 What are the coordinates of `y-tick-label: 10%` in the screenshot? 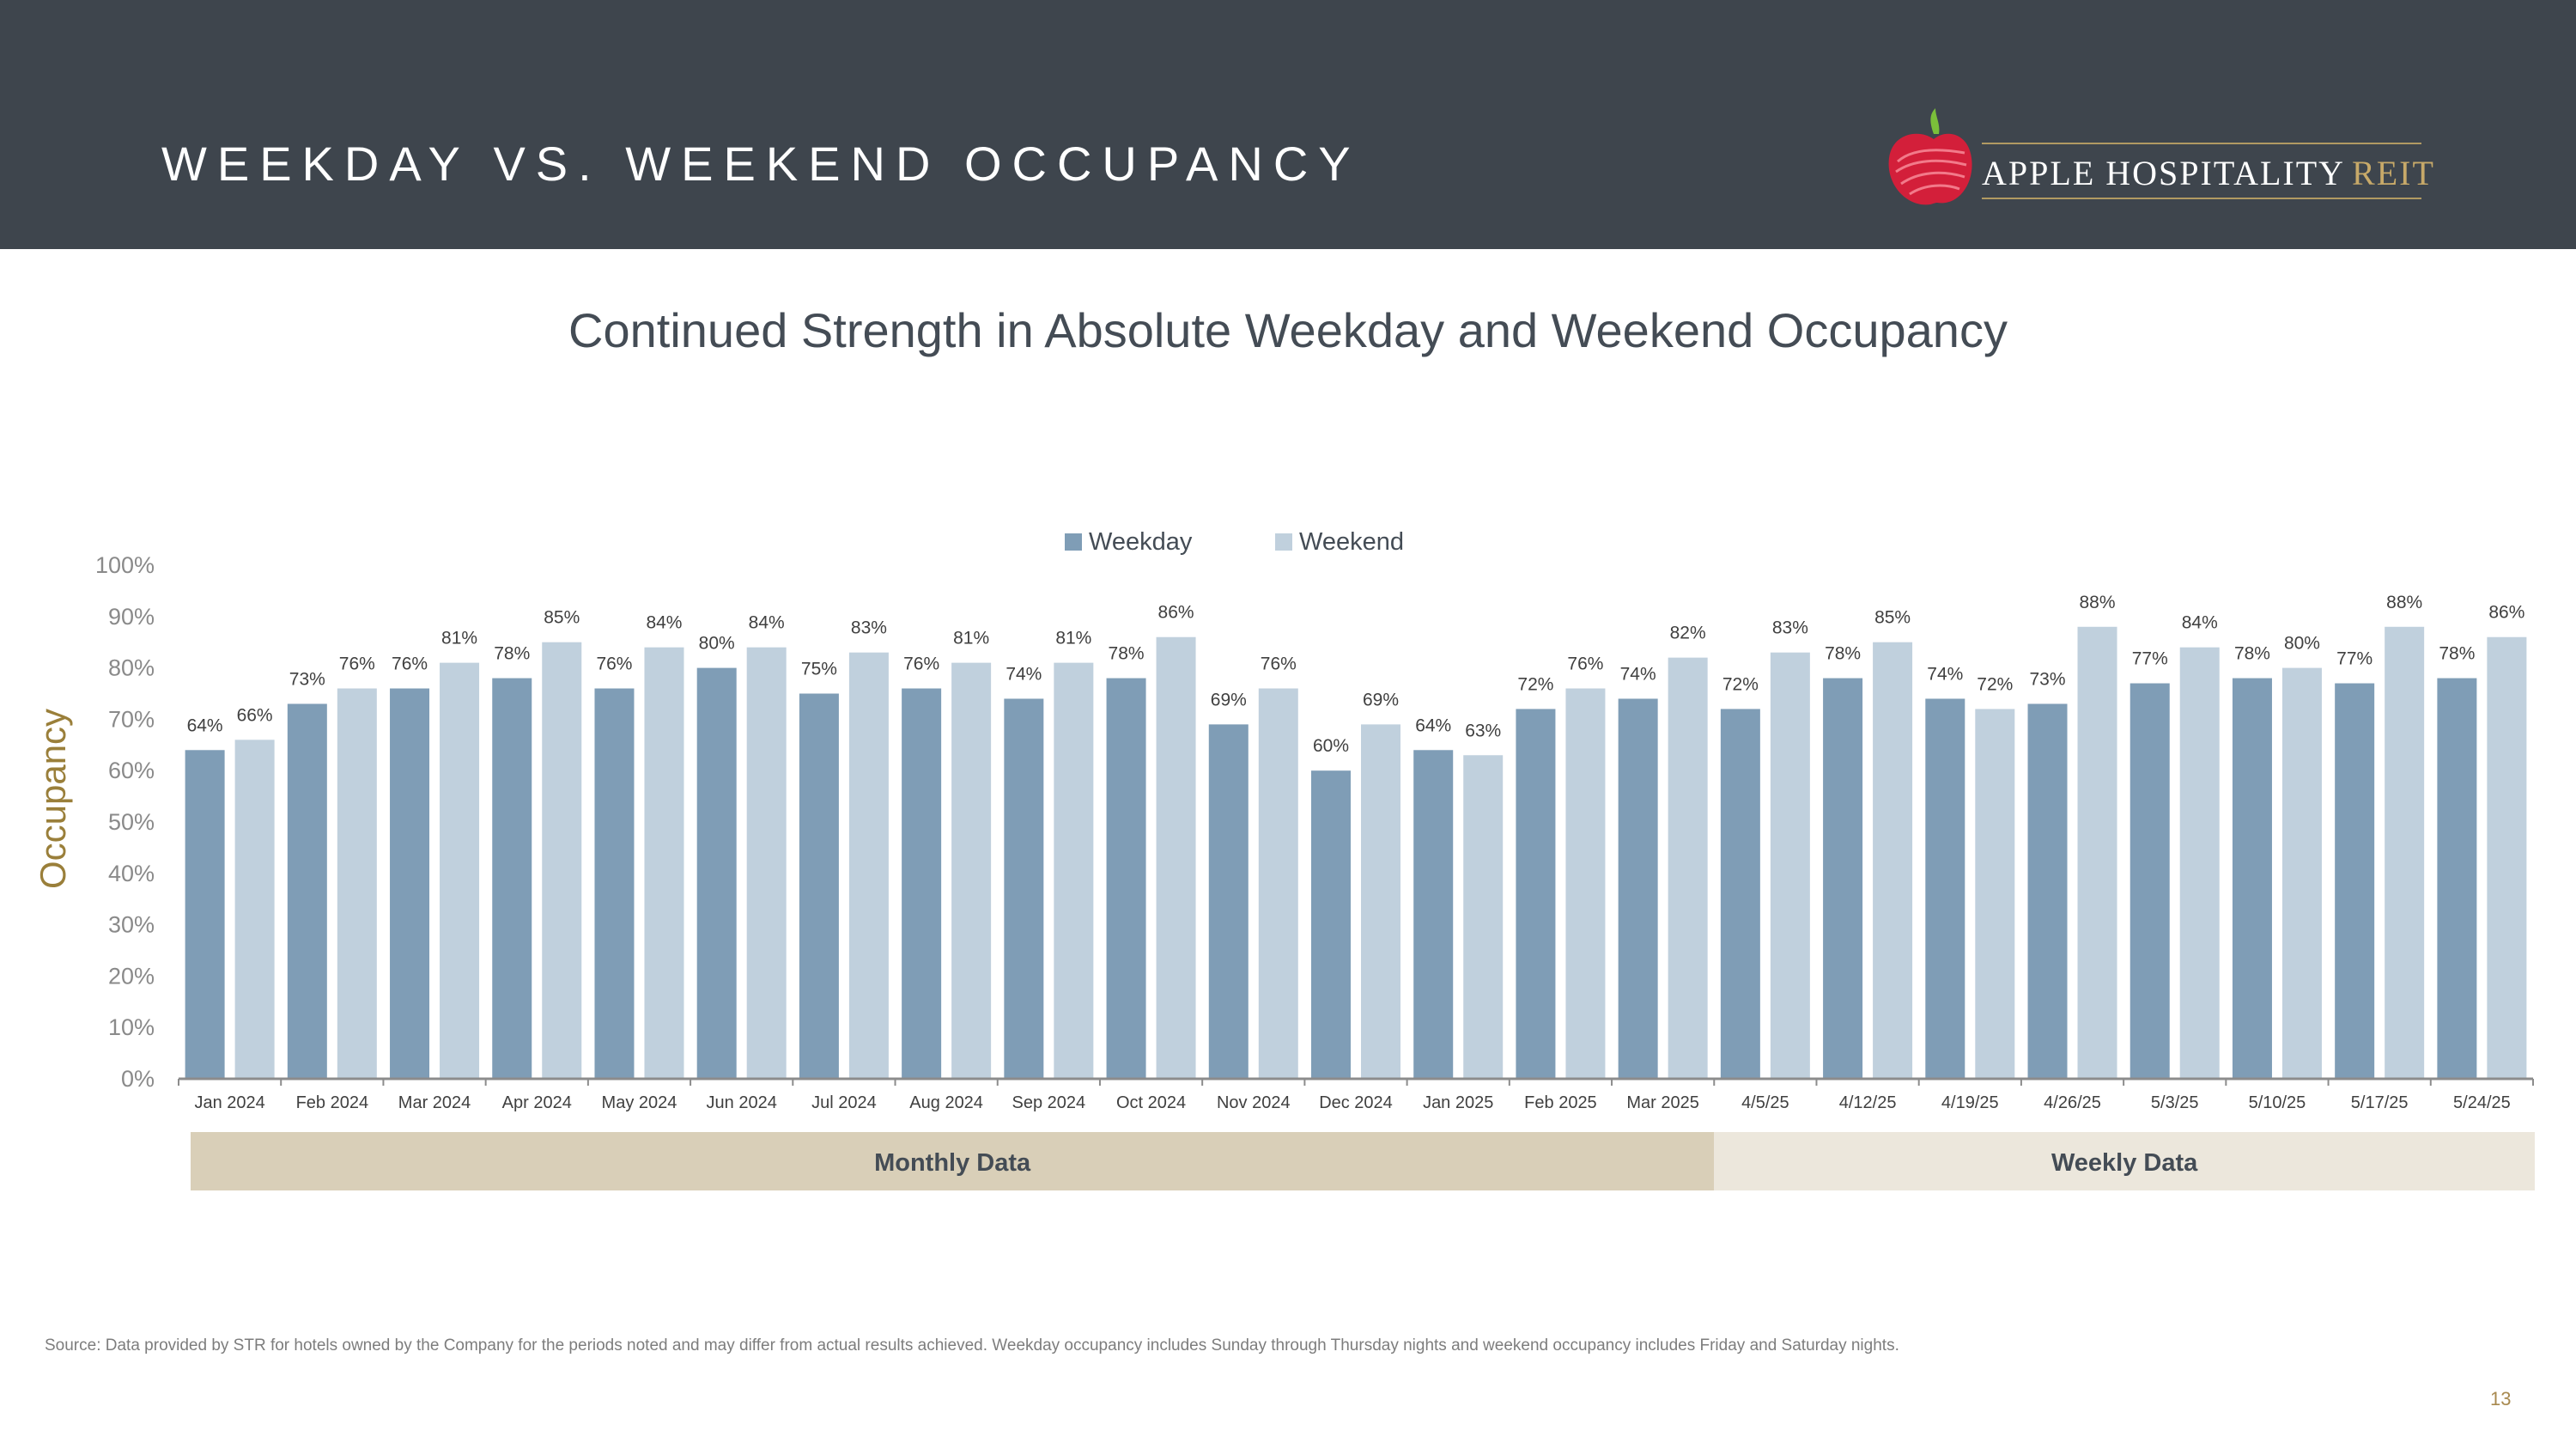 It's located at (132, 1027).